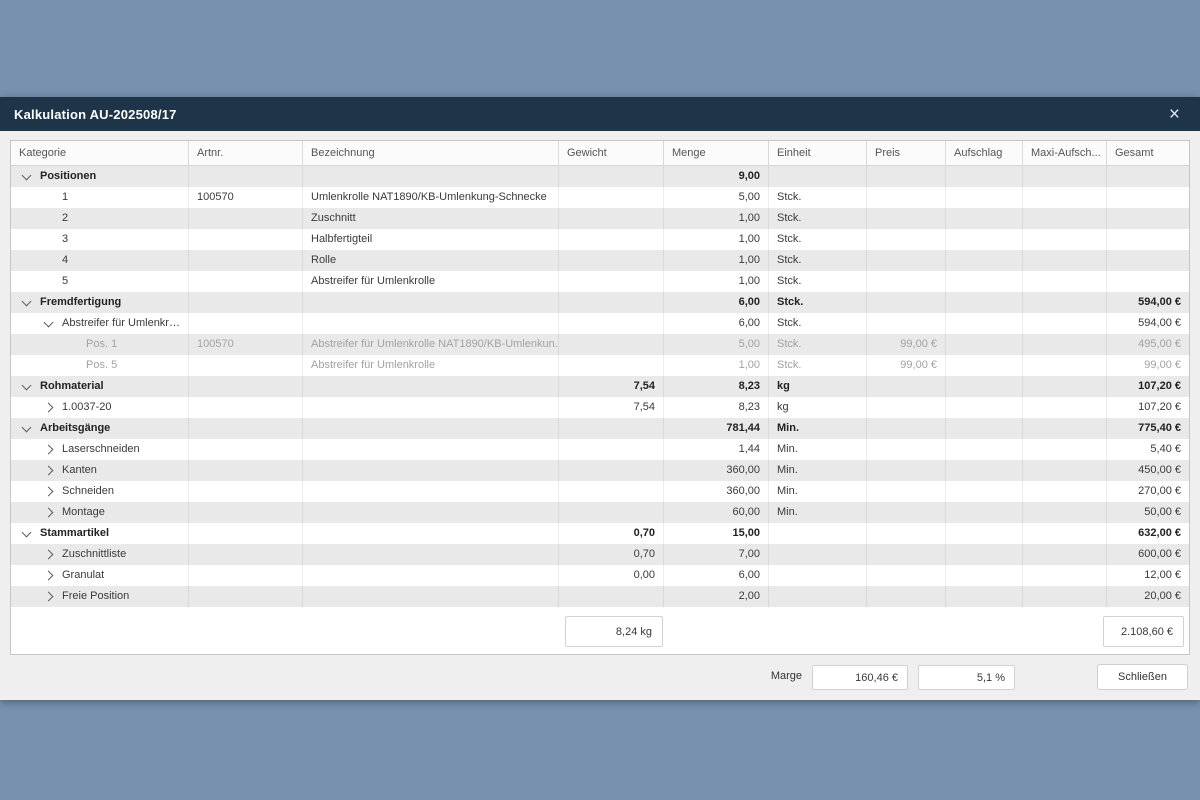 The height and width of the screenshot is (800, 1200). I want to click on column-header-artnr: Artnr., so click(246, 153).